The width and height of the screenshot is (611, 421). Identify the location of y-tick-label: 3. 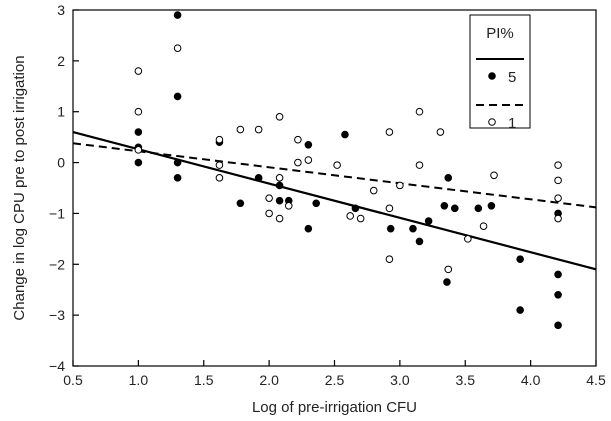
(61, 10).